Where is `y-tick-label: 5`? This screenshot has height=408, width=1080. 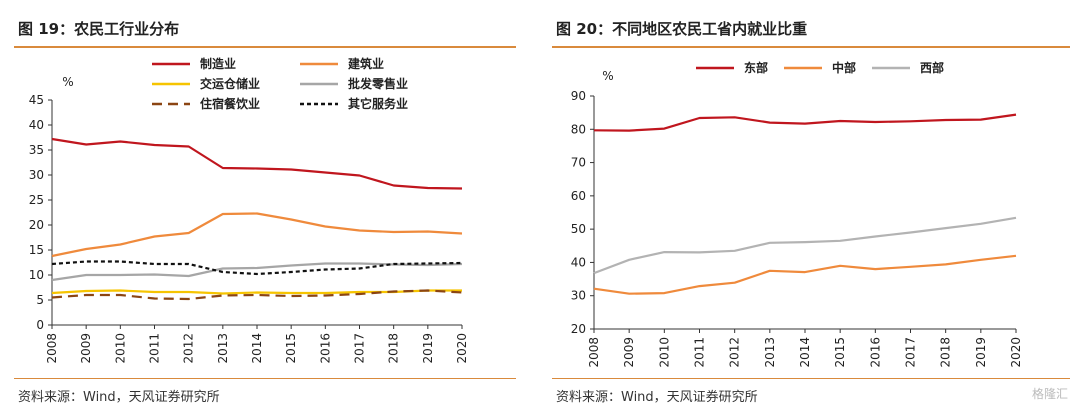
y-tick-label: 5 is located at coordinates (40, 300).